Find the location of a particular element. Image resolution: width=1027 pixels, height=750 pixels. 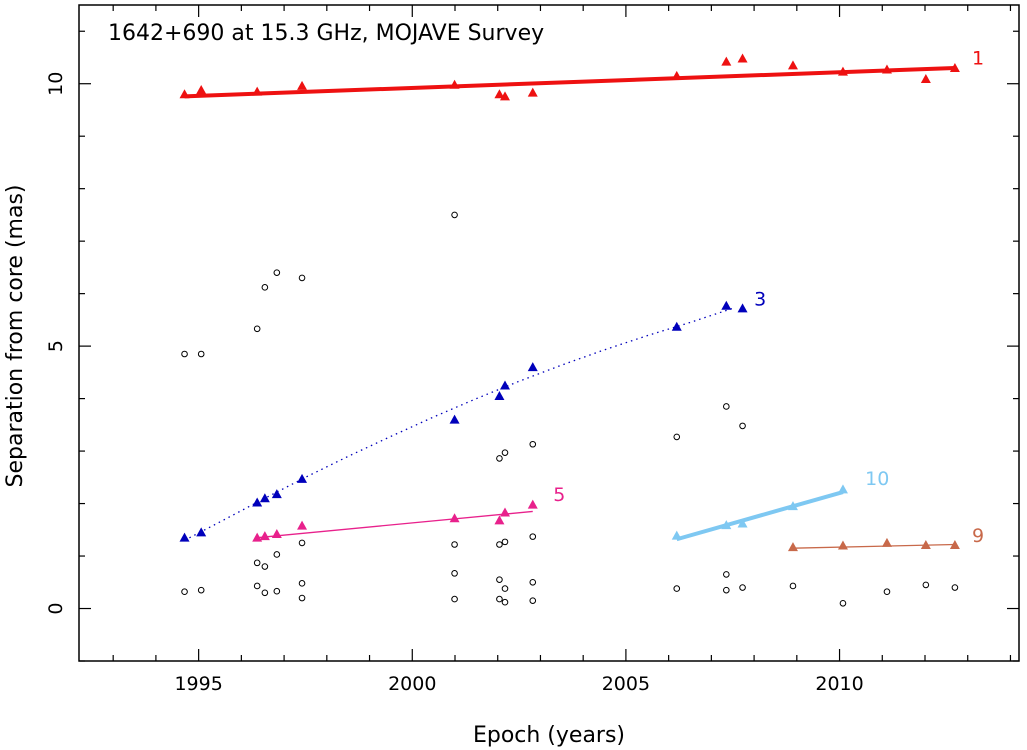

y-axis-title: Separation from core (mas) is located at coordinates (15, 336).